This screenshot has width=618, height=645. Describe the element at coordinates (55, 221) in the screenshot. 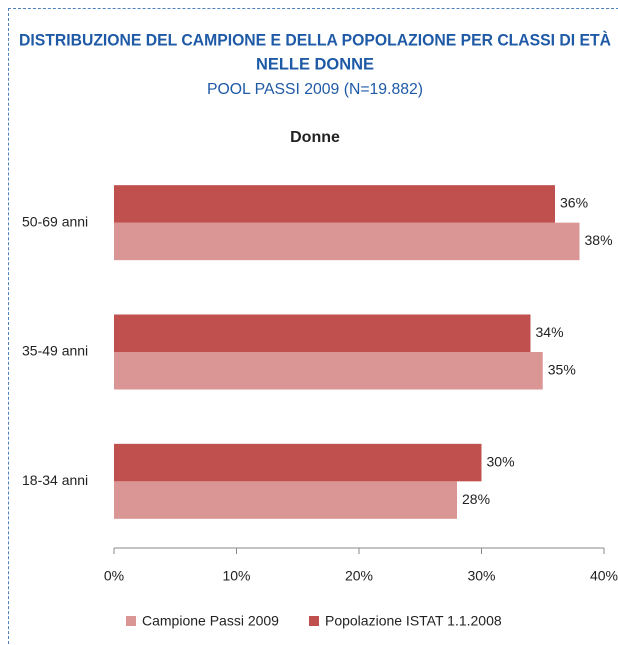

I see `y-tick-label: 50-69 anni` at that location.